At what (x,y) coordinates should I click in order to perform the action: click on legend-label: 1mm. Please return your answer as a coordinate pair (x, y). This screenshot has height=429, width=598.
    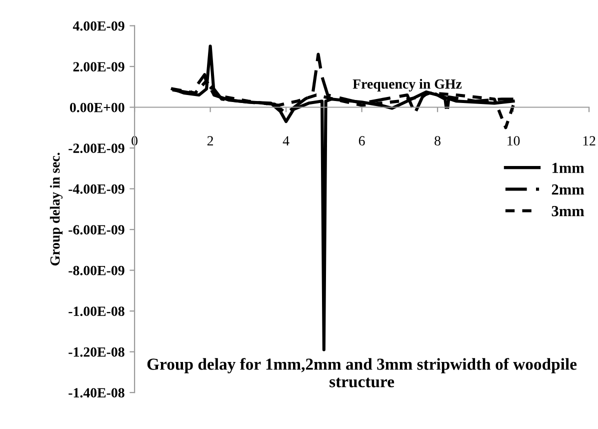
    Looking at the image, I should click on (568, 167).